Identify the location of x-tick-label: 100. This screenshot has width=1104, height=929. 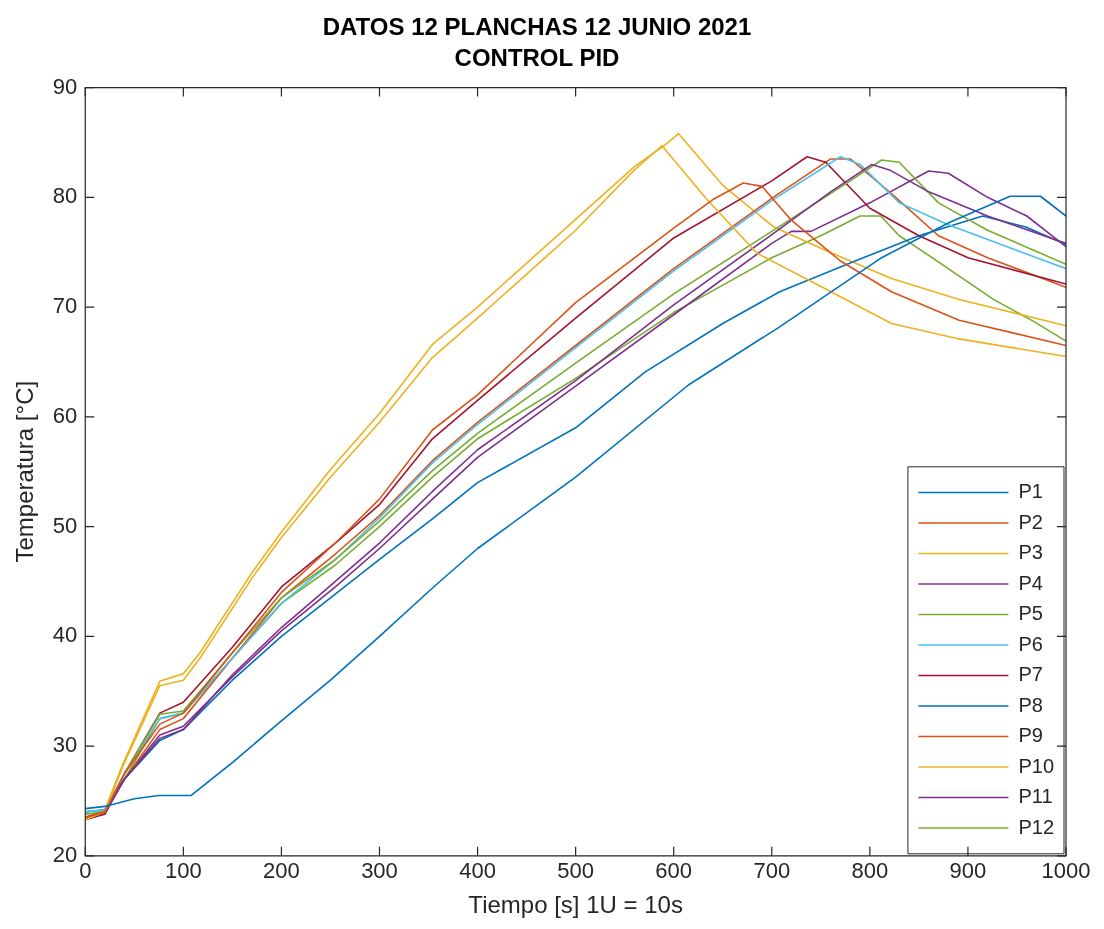
(183, 871).